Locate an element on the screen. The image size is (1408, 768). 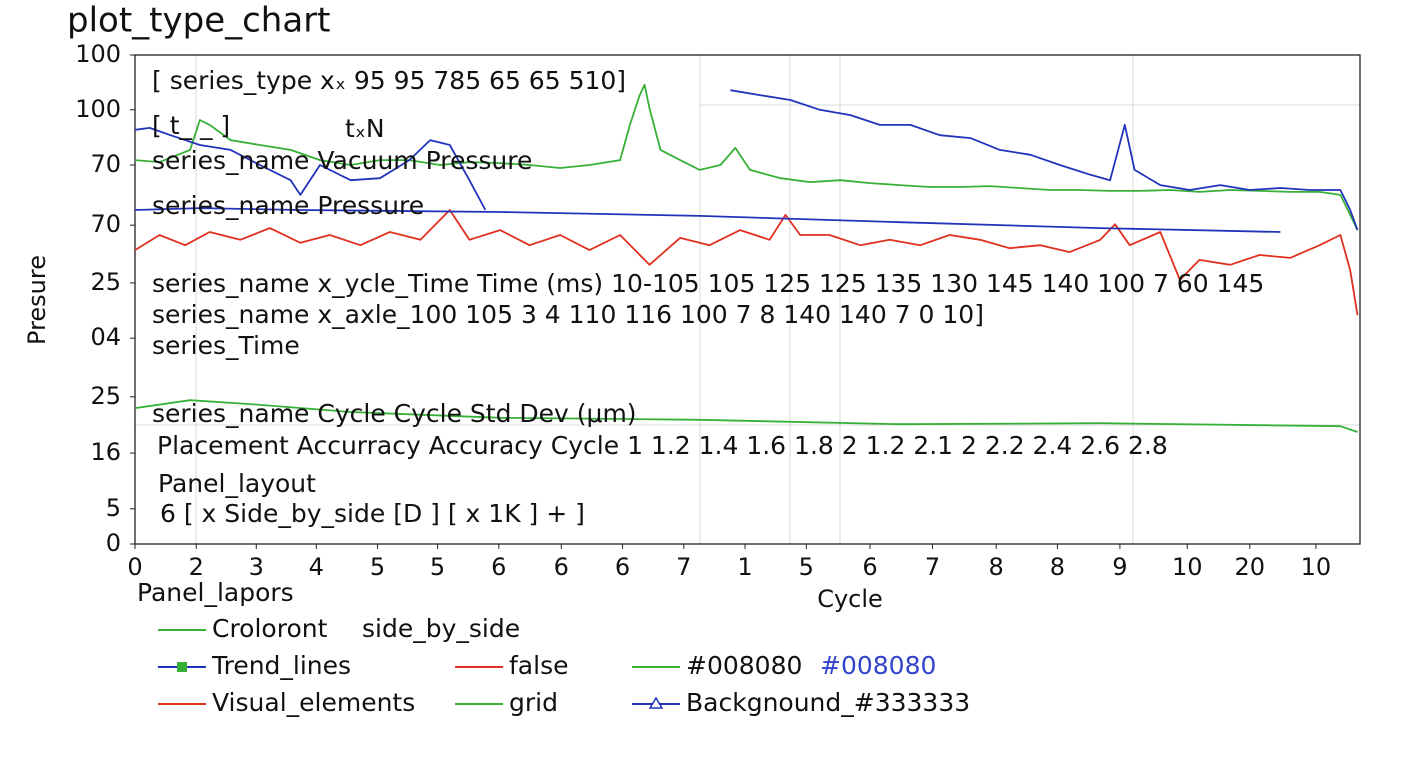
annotation: series_Time is located at coordinates (226, 345).